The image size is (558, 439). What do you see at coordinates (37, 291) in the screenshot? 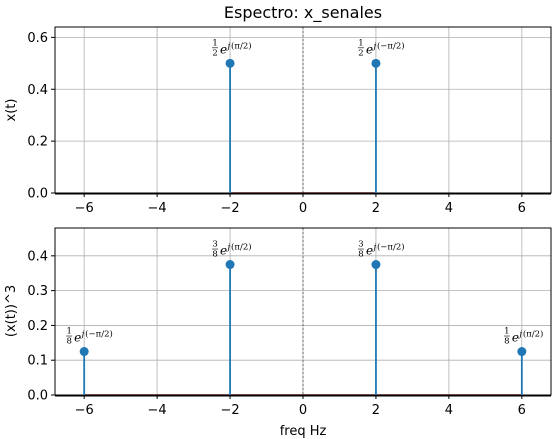
I see `y-tick-label: 0.3` at bounding box center [37, 291].